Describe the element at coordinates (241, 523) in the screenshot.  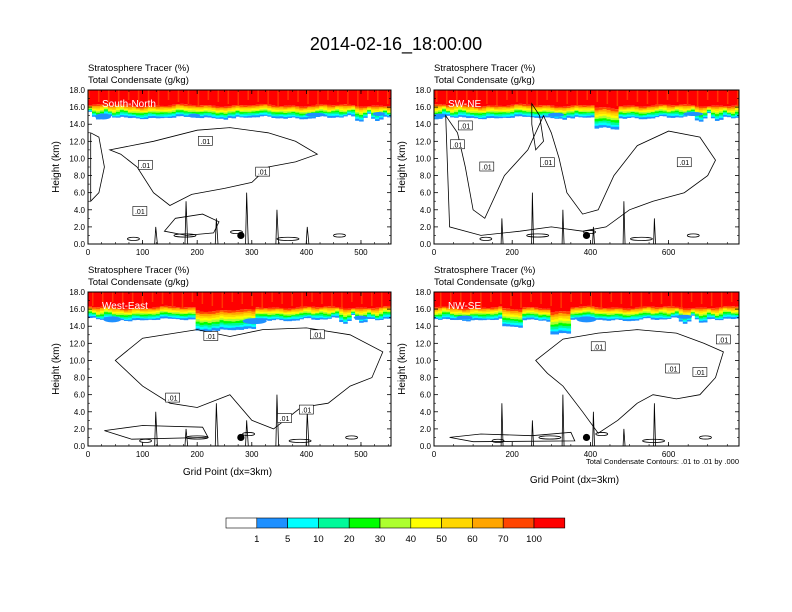
I see `colorbar-cell` at that location.